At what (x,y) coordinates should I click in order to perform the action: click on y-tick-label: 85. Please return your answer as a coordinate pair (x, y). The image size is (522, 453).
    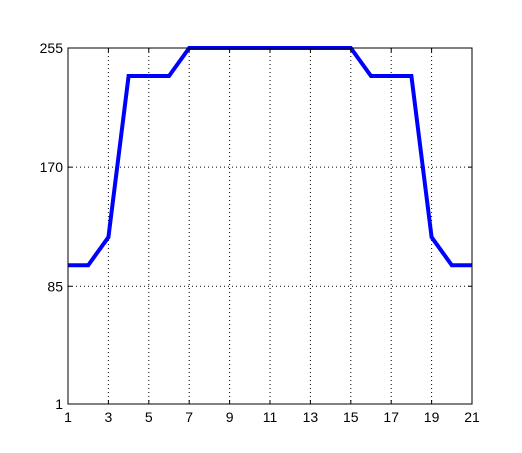
    Looking at the image, I should click on (55, 286).